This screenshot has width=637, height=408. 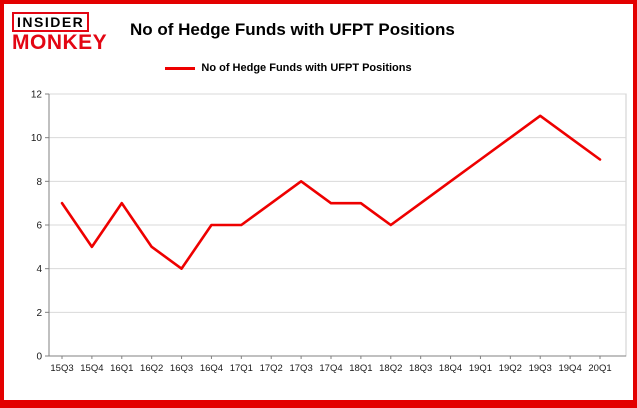 I want to click on legend-label: No of Hedge Funds with UFPT Positions, so click(x=306, y=68).